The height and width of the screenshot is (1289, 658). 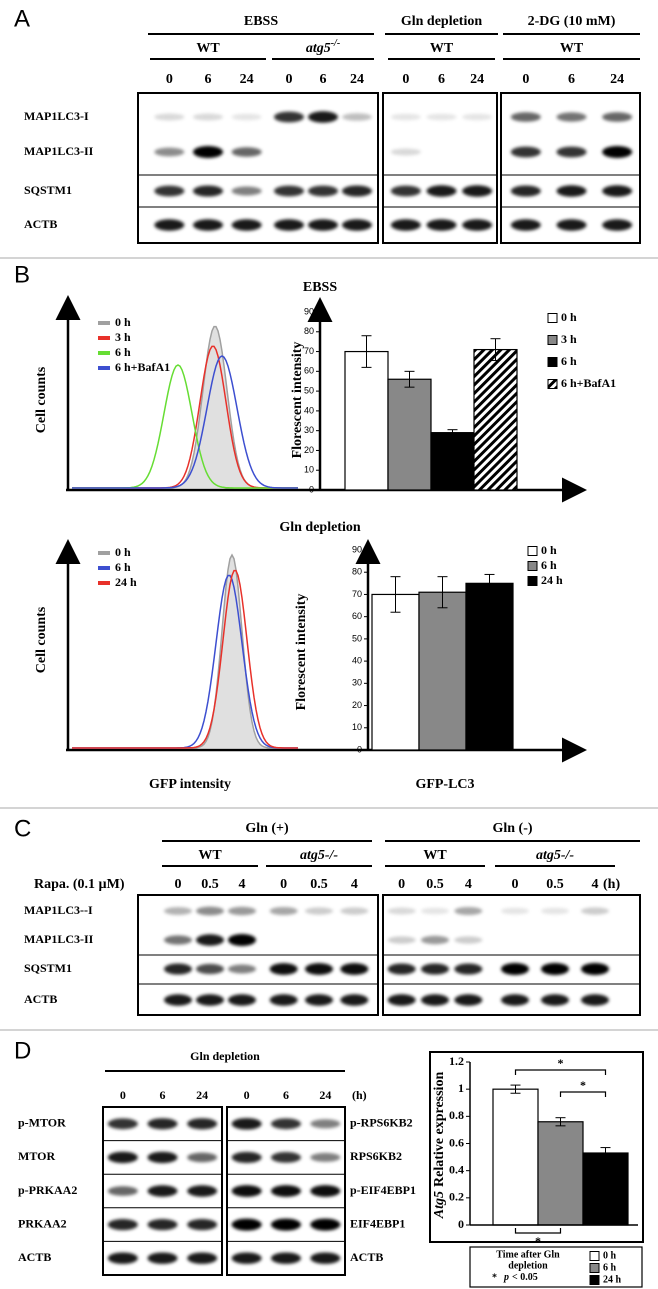 I want to click on row-label: MAP1LC3--I, so click(x=58, y=910).